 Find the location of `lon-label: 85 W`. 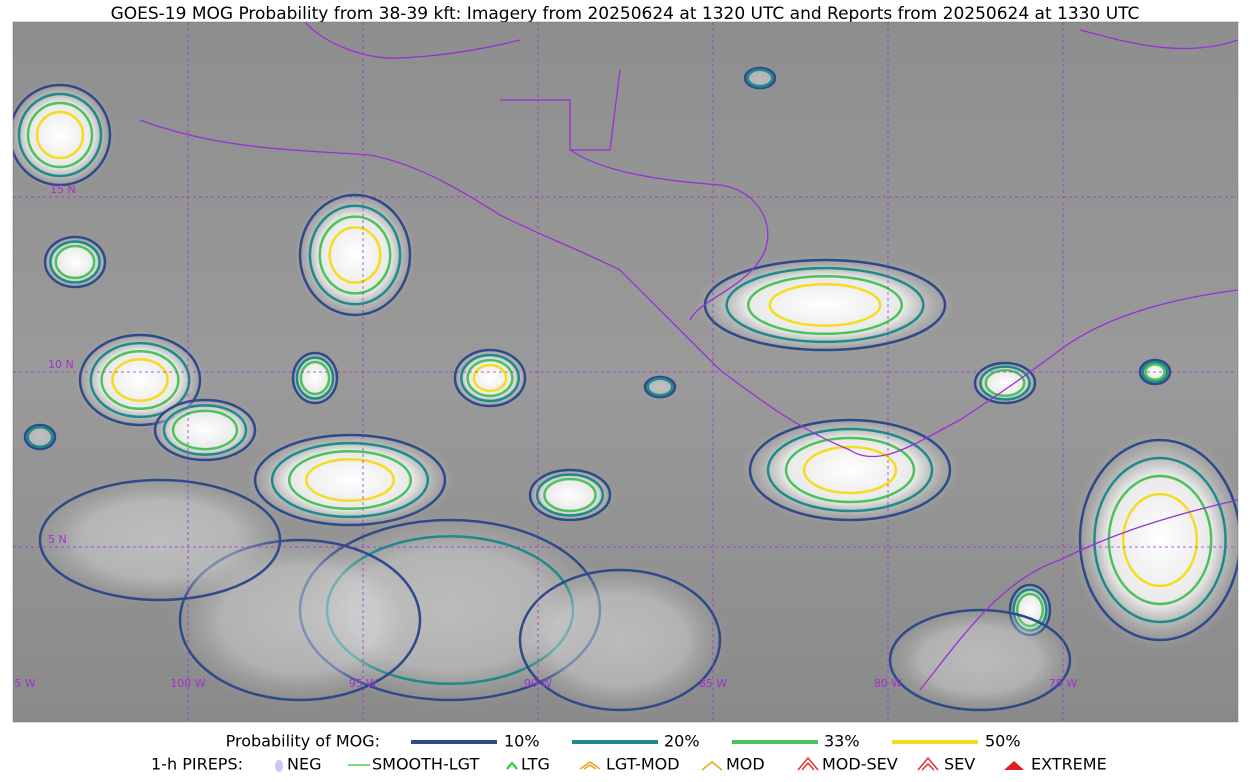

lon-label: 85 W is located at coordinates (713, 683).